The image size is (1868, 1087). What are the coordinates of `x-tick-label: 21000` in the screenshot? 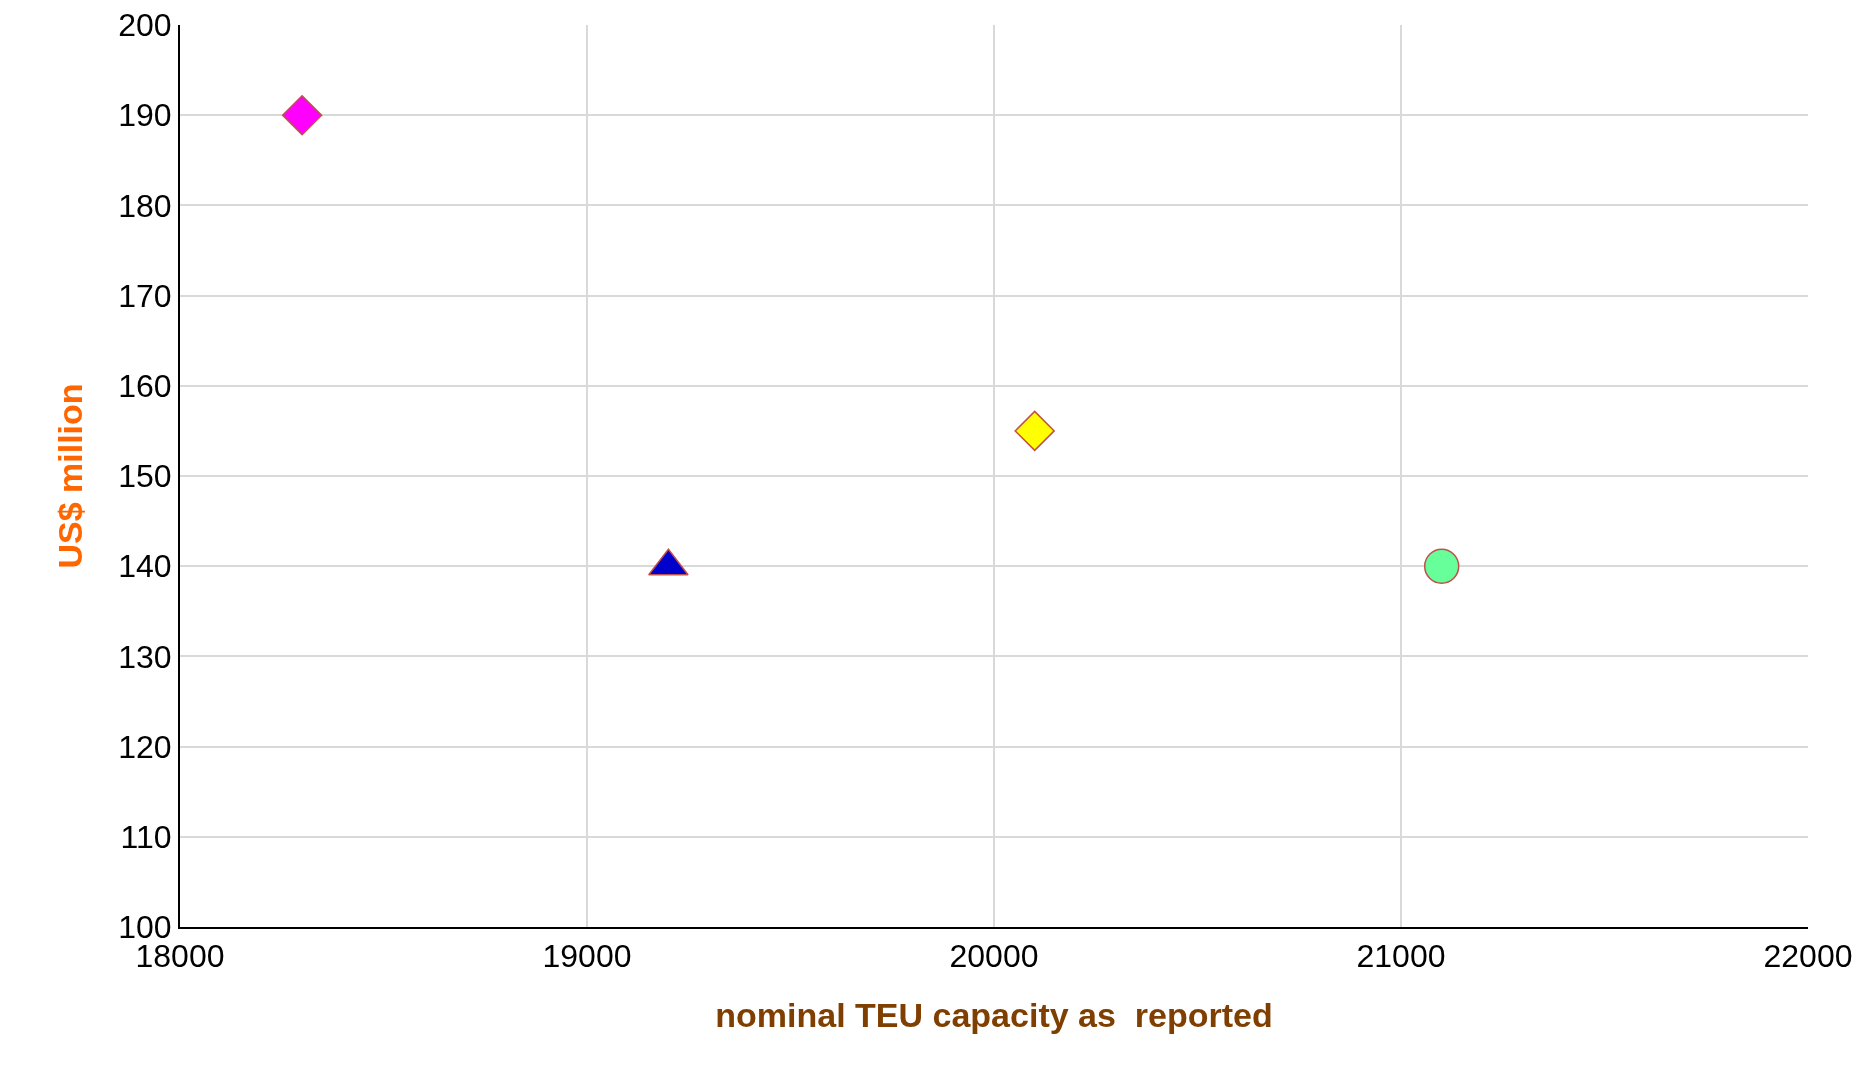 It's located at (1401, 956).